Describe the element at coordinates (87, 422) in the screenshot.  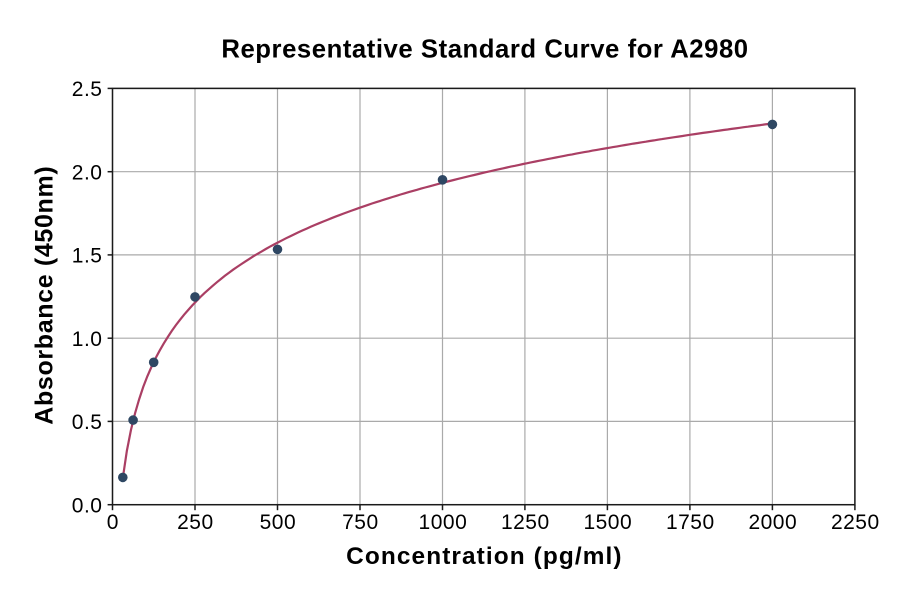
I see `svg-text: 0.5` at that location.